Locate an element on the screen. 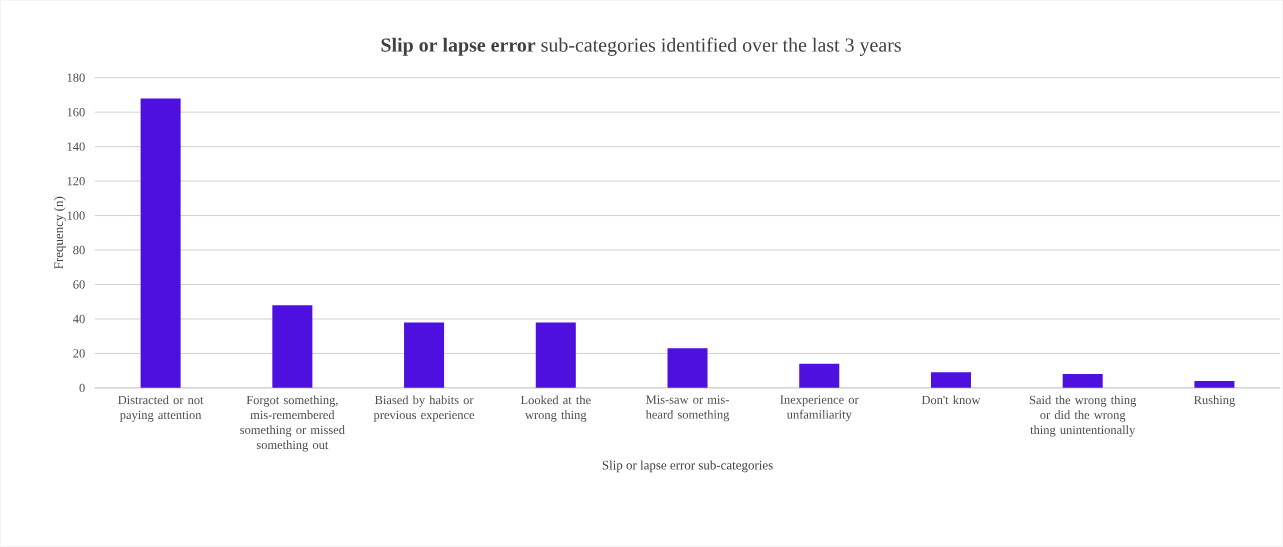 Image resolution: width=1283 pixels, height=547 pixels. x-tick-label: Looked at the wrong thing is located at coordinates (555, 408).